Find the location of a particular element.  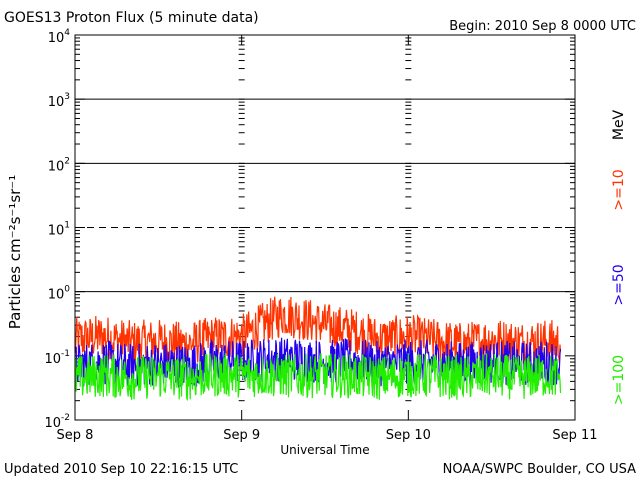

legend-entry: >=100 is located at coordinates (619, 380).